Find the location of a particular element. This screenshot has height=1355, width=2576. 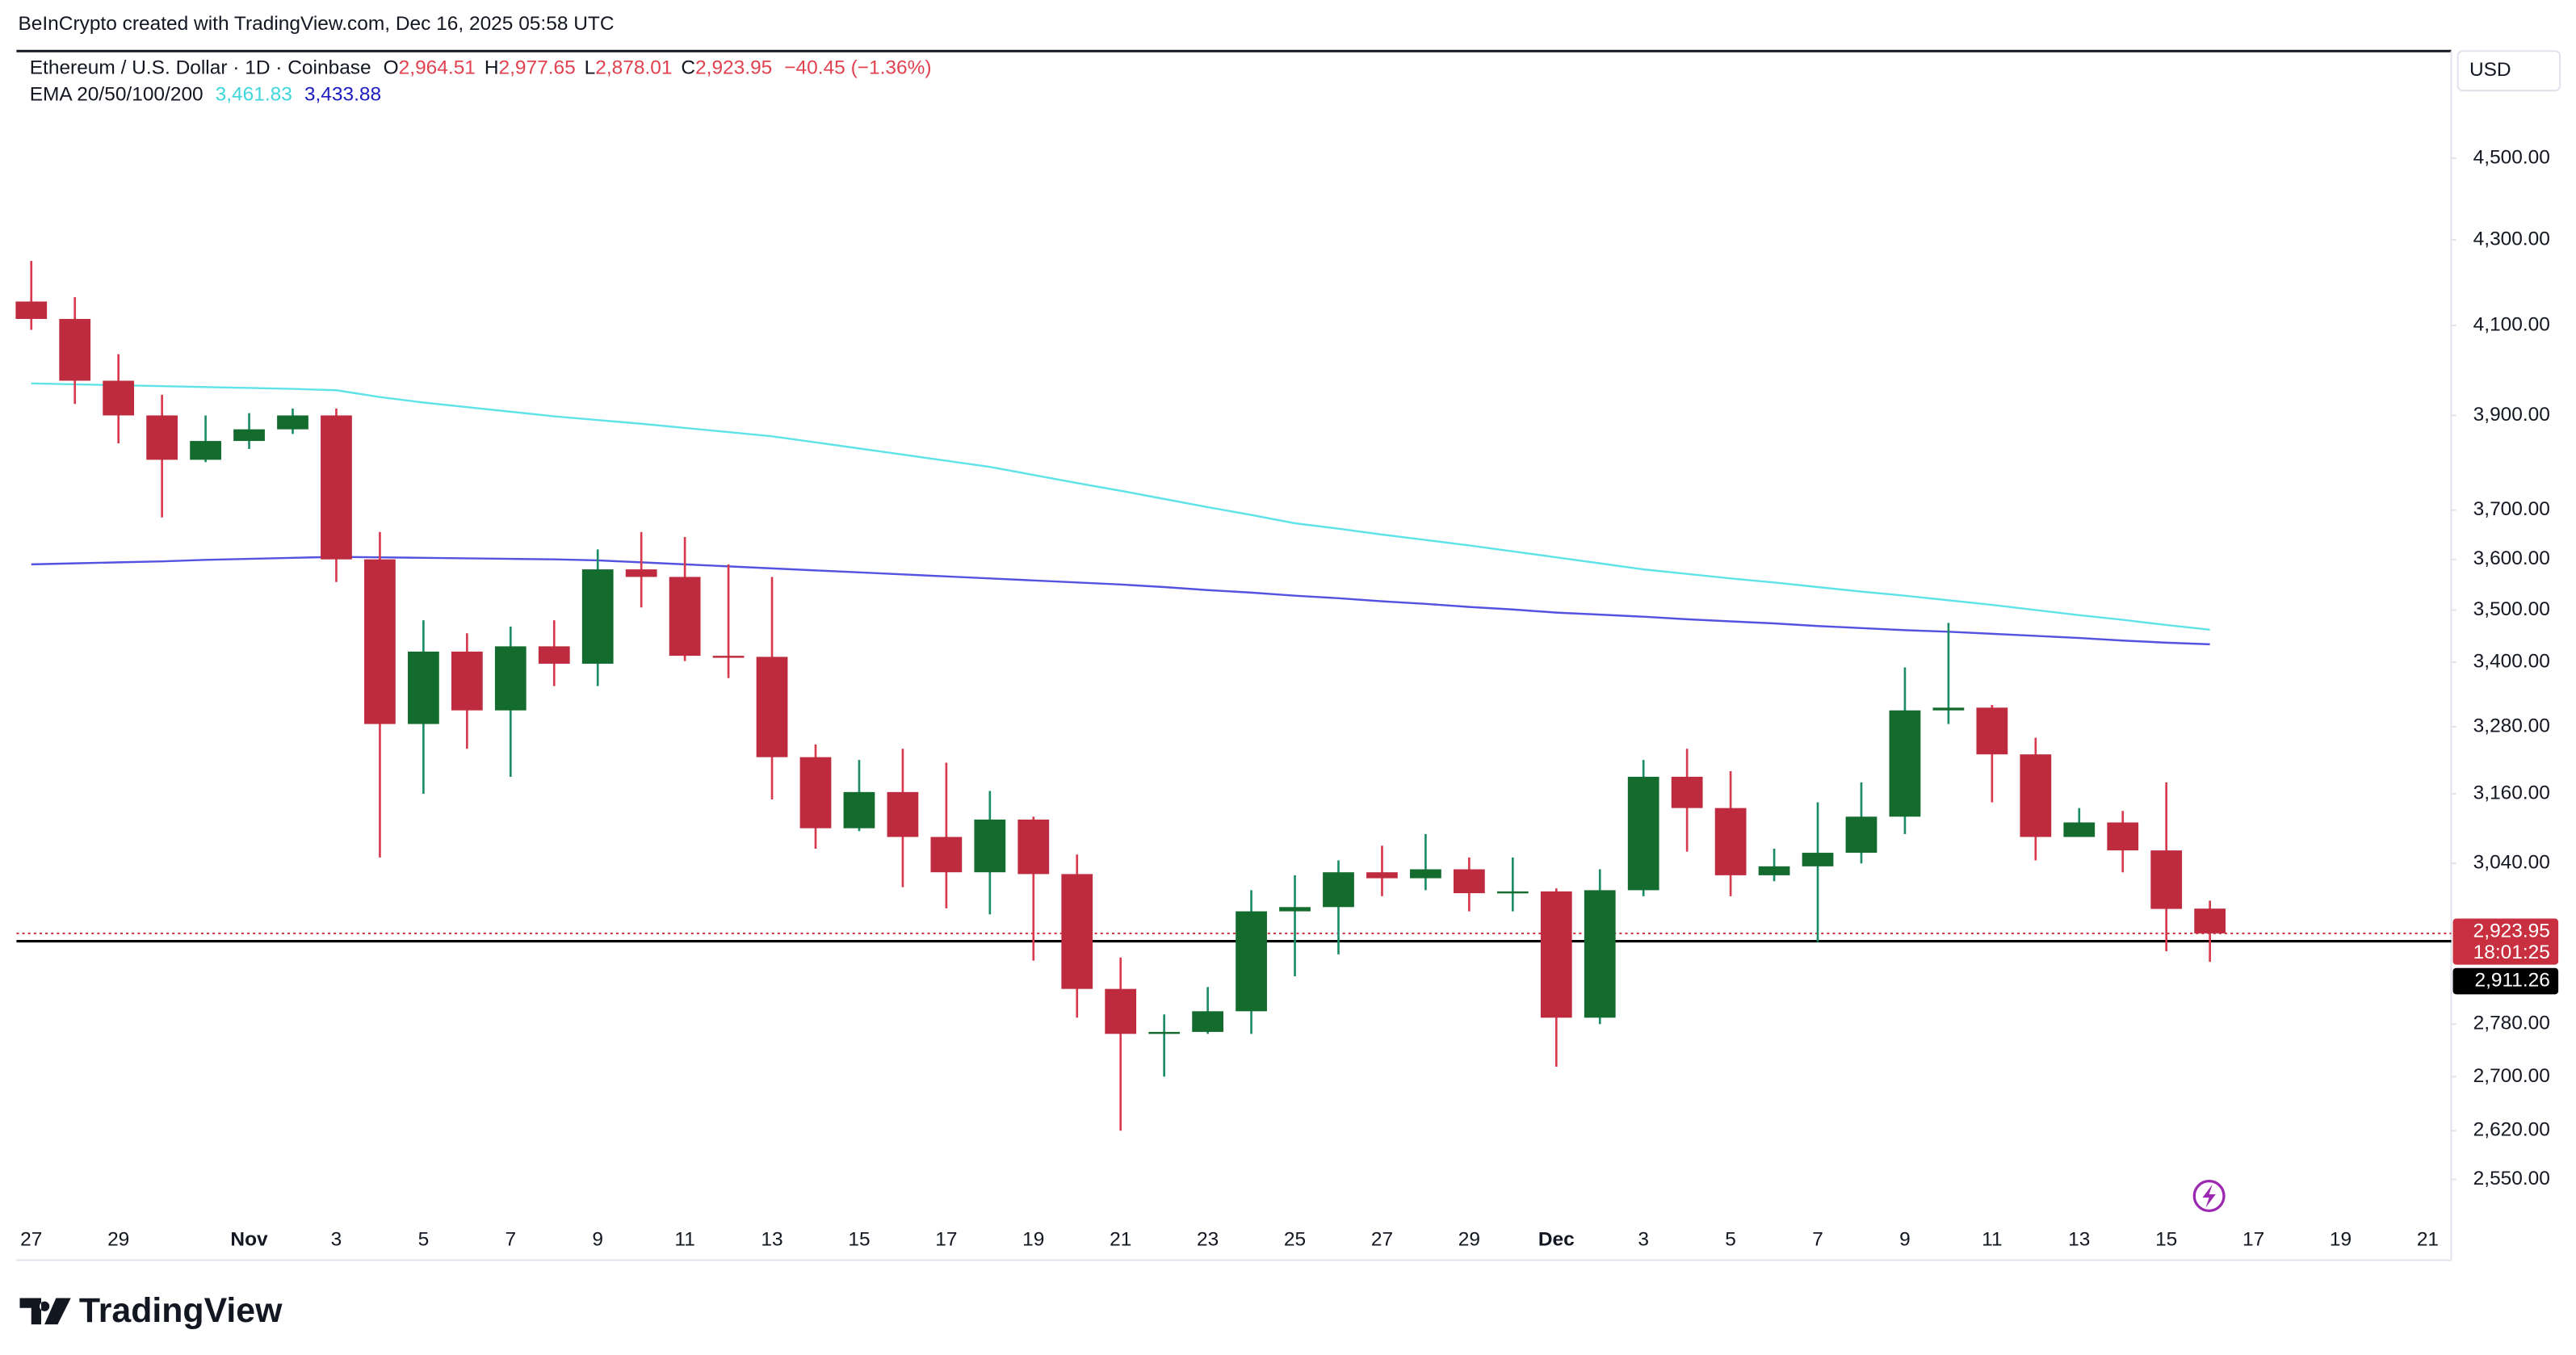

open-label: O is located at coordinates (391, 68).